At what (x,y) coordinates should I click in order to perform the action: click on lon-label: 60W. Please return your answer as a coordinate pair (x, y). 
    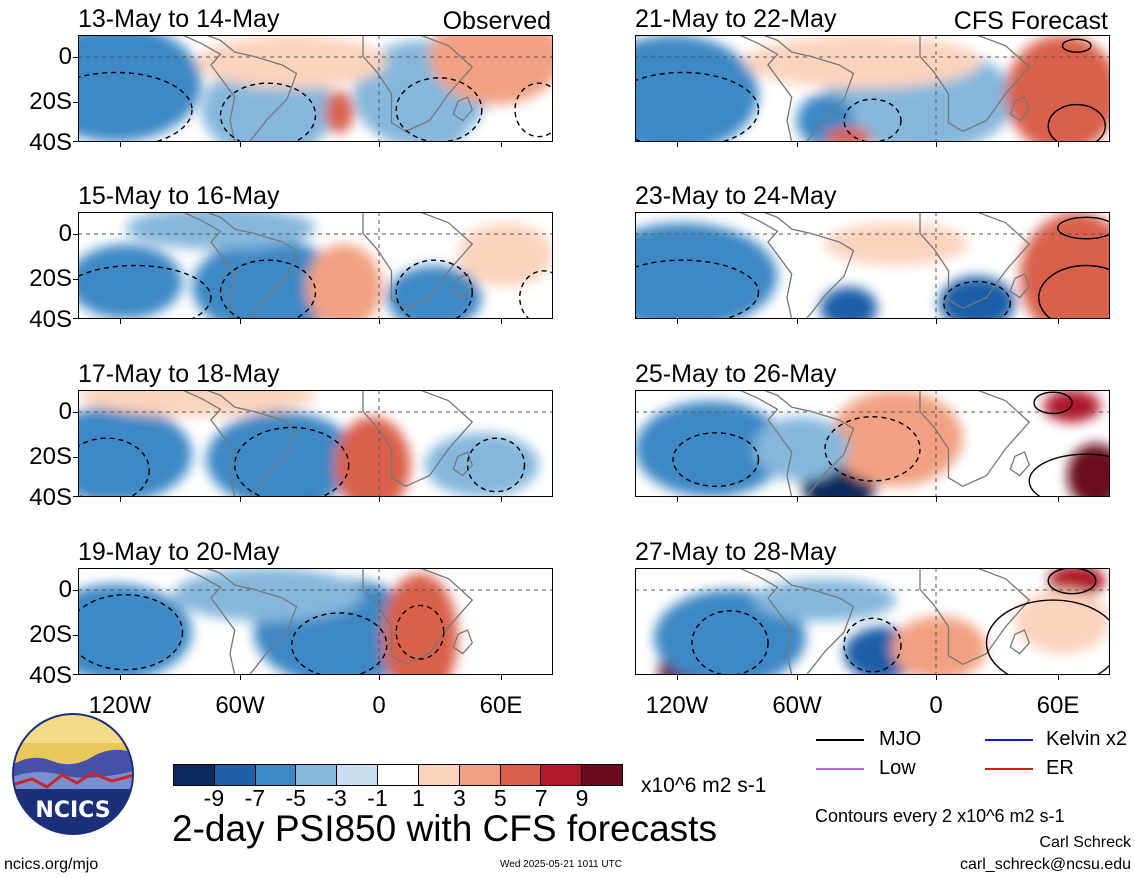
    Looking at the image, I should click on (797, 705).